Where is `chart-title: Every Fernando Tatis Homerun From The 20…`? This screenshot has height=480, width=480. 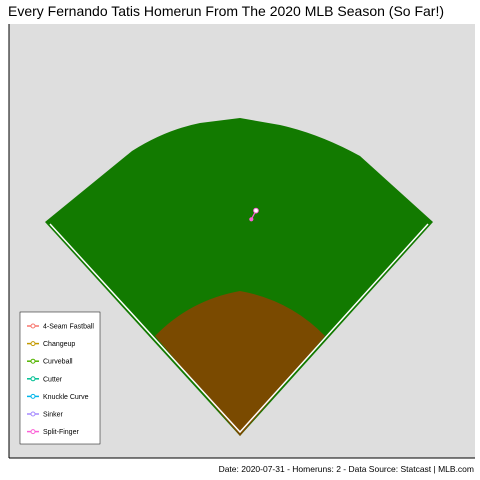
chart-title: Every Fernando Tatis Homerun From The 20… is located at coordinates (226, 11).